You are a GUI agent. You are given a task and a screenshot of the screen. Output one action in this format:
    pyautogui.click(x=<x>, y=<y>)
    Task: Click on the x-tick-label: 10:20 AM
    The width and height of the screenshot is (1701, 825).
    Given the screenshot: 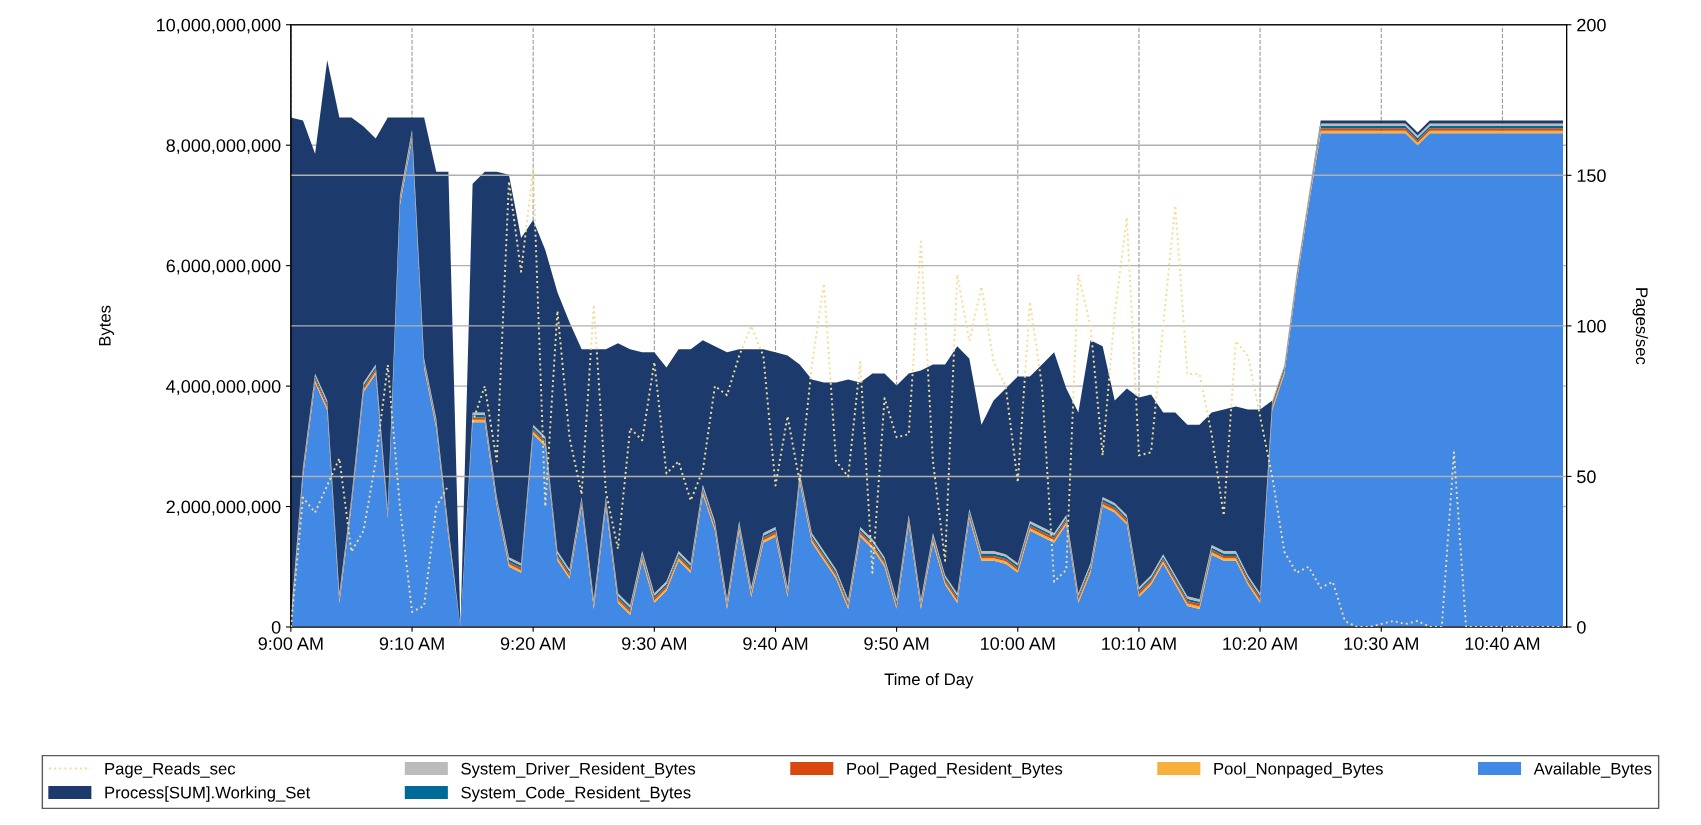 What is the action you would take?
    pyautogui.click(x=1260, y=643)
    